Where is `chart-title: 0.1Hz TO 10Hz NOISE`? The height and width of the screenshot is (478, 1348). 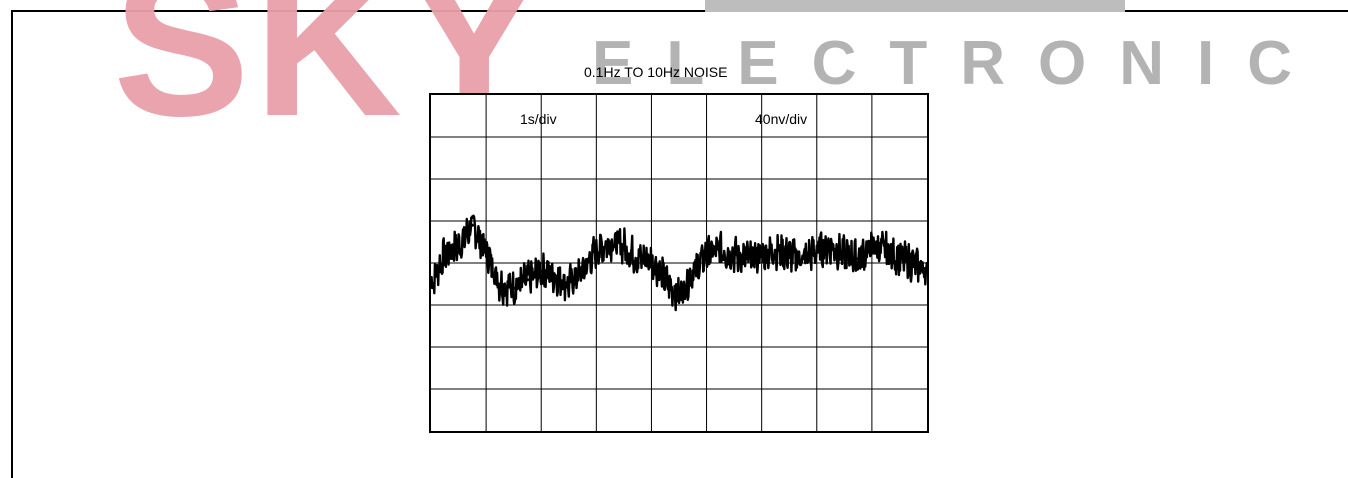
chart-title: 0.1Hz TO 10Hz NOISE is located at coordinates (656, 72).